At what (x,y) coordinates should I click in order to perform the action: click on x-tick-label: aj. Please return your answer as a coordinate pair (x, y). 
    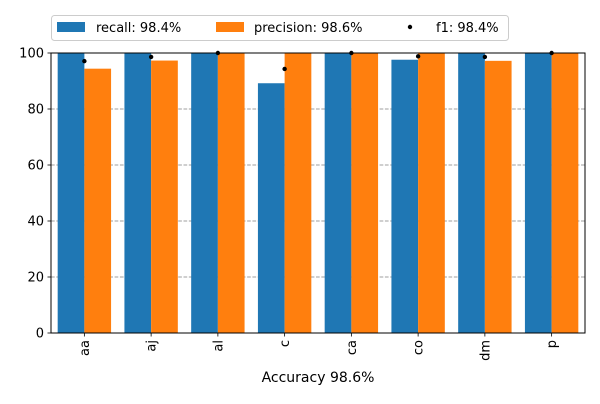
    Looking at the image, I should click on (152, 346).